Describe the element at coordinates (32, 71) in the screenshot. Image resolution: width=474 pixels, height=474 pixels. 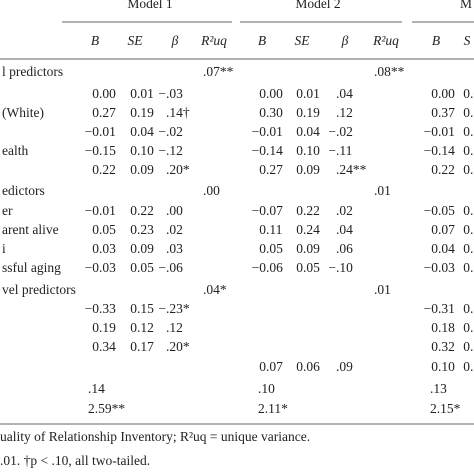
I see `row-label: l predictors` at that location.